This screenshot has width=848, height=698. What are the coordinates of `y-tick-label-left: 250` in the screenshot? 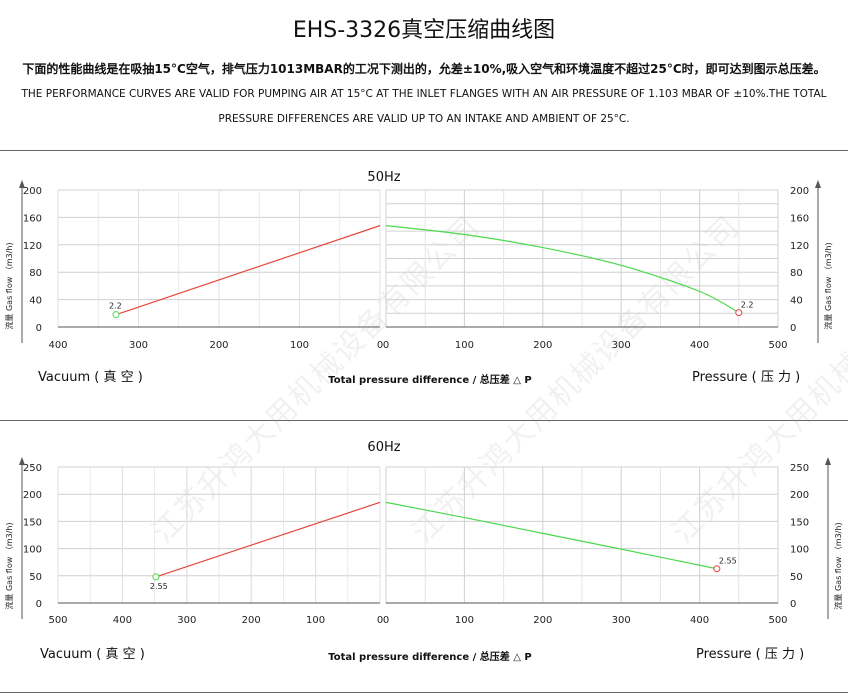 It's located at (32, 468).